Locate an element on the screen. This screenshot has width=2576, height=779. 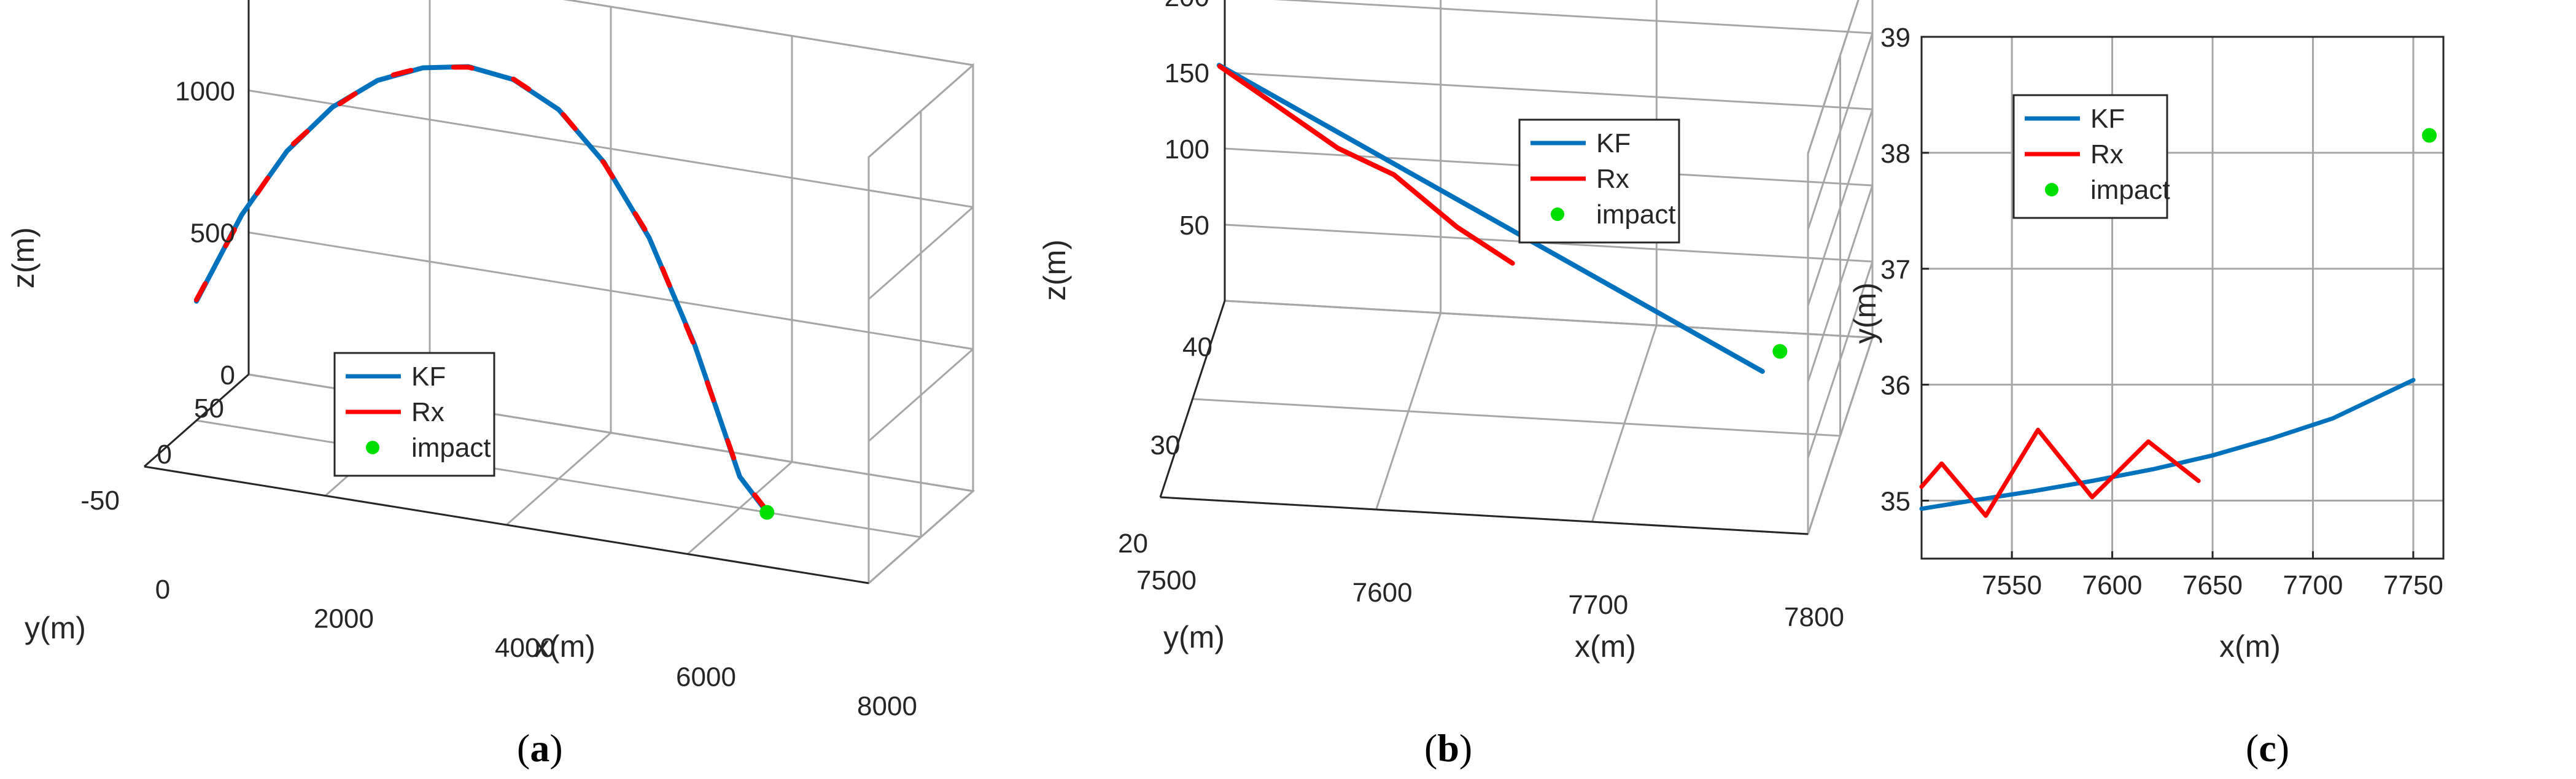
c-xtick-label: 7550 is located at coordinates (2012, 585).